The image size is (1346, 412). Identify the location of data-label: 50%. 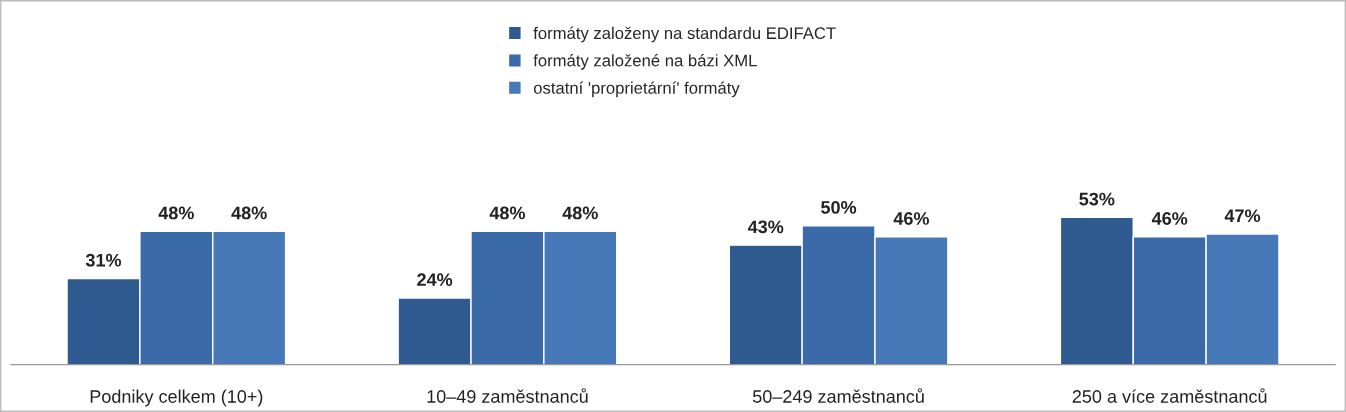
(839, 207).